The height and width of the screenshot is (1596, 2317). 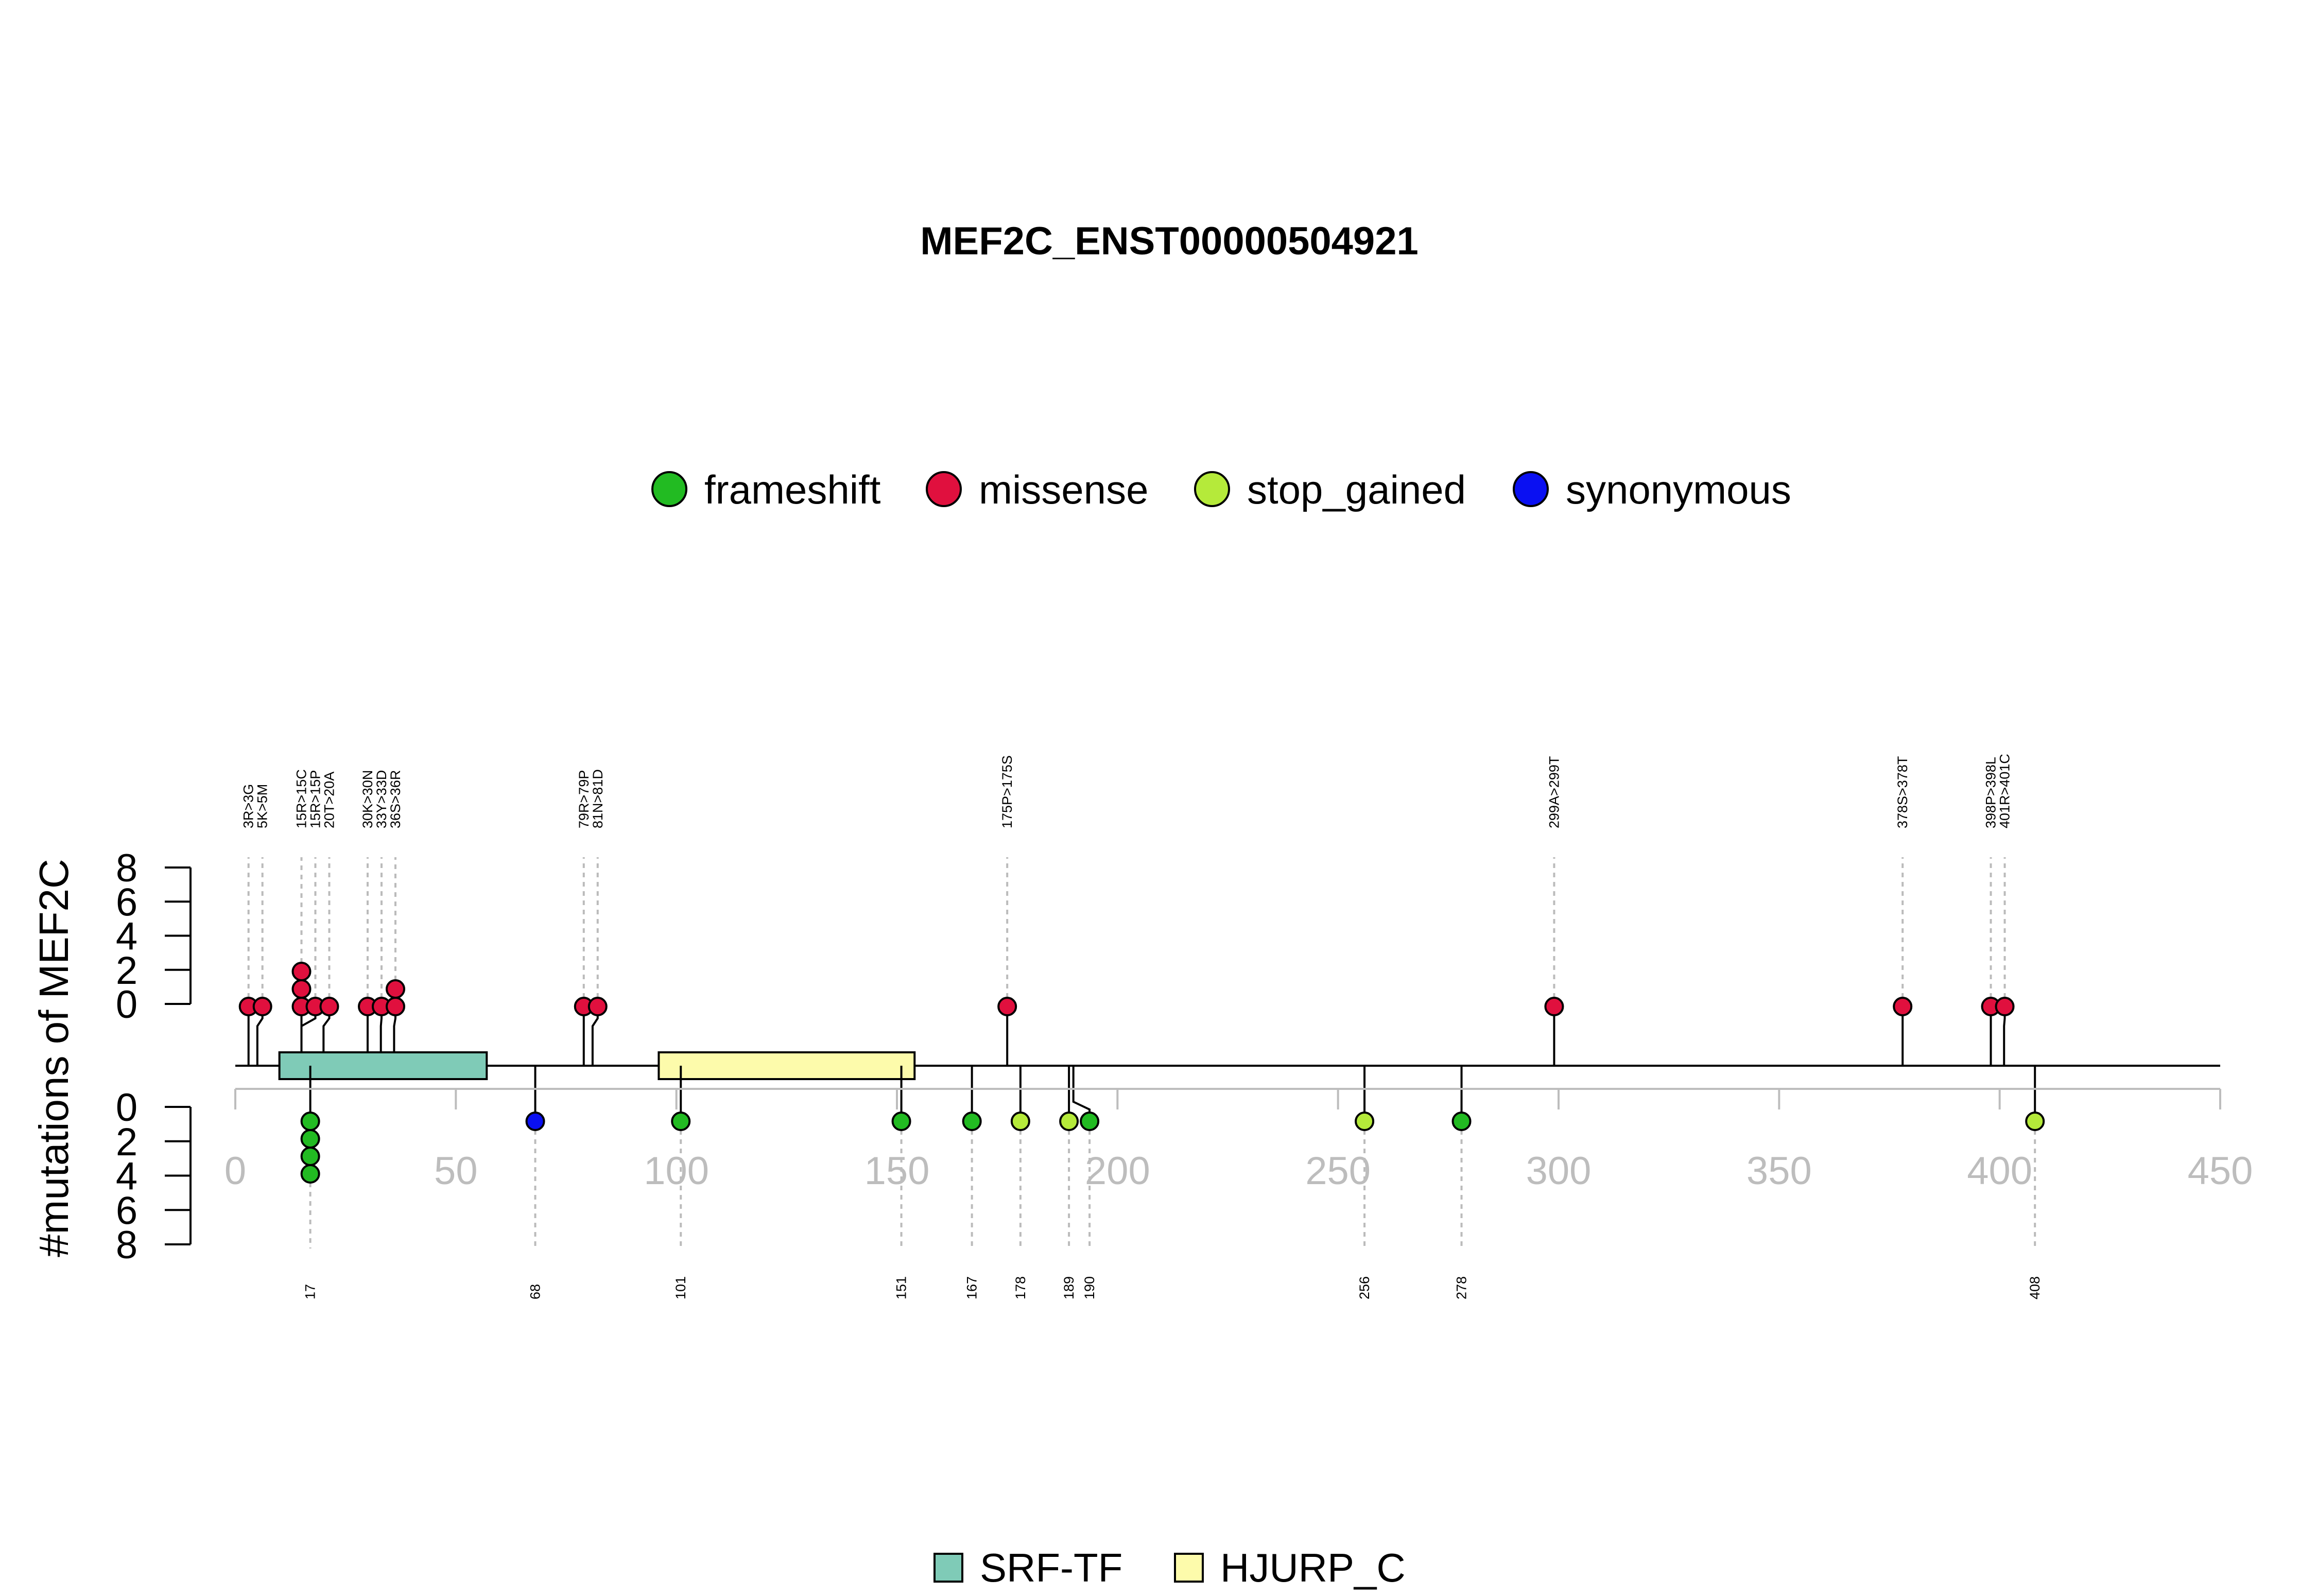 I want to click on upper-mutation-label: 20T>20A, so click(x=329, y=800).